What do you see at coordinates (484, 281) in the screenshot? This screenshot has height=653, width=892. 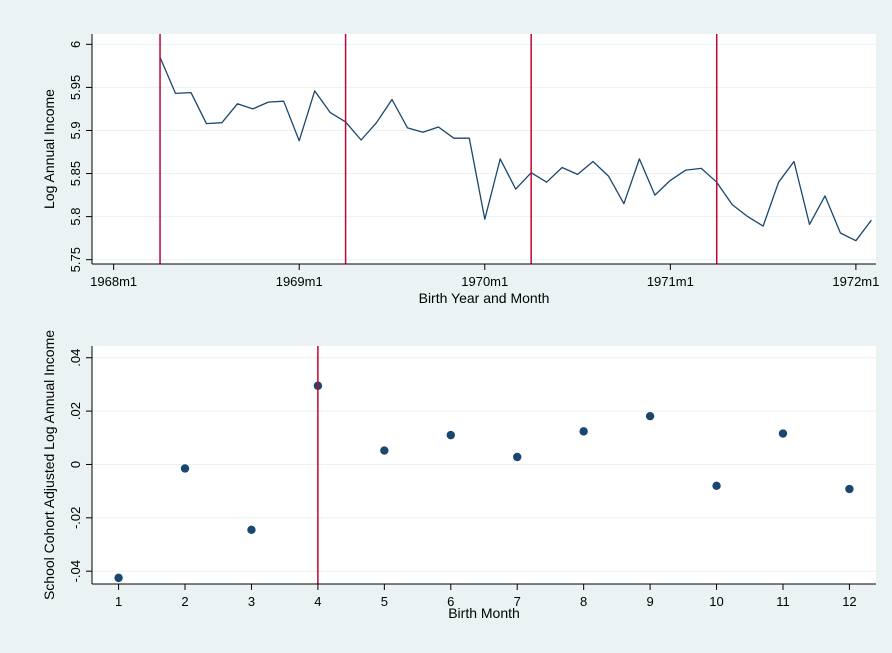 I see `top-x-tick-label: 1970m1` at bounding box center [484, 281].